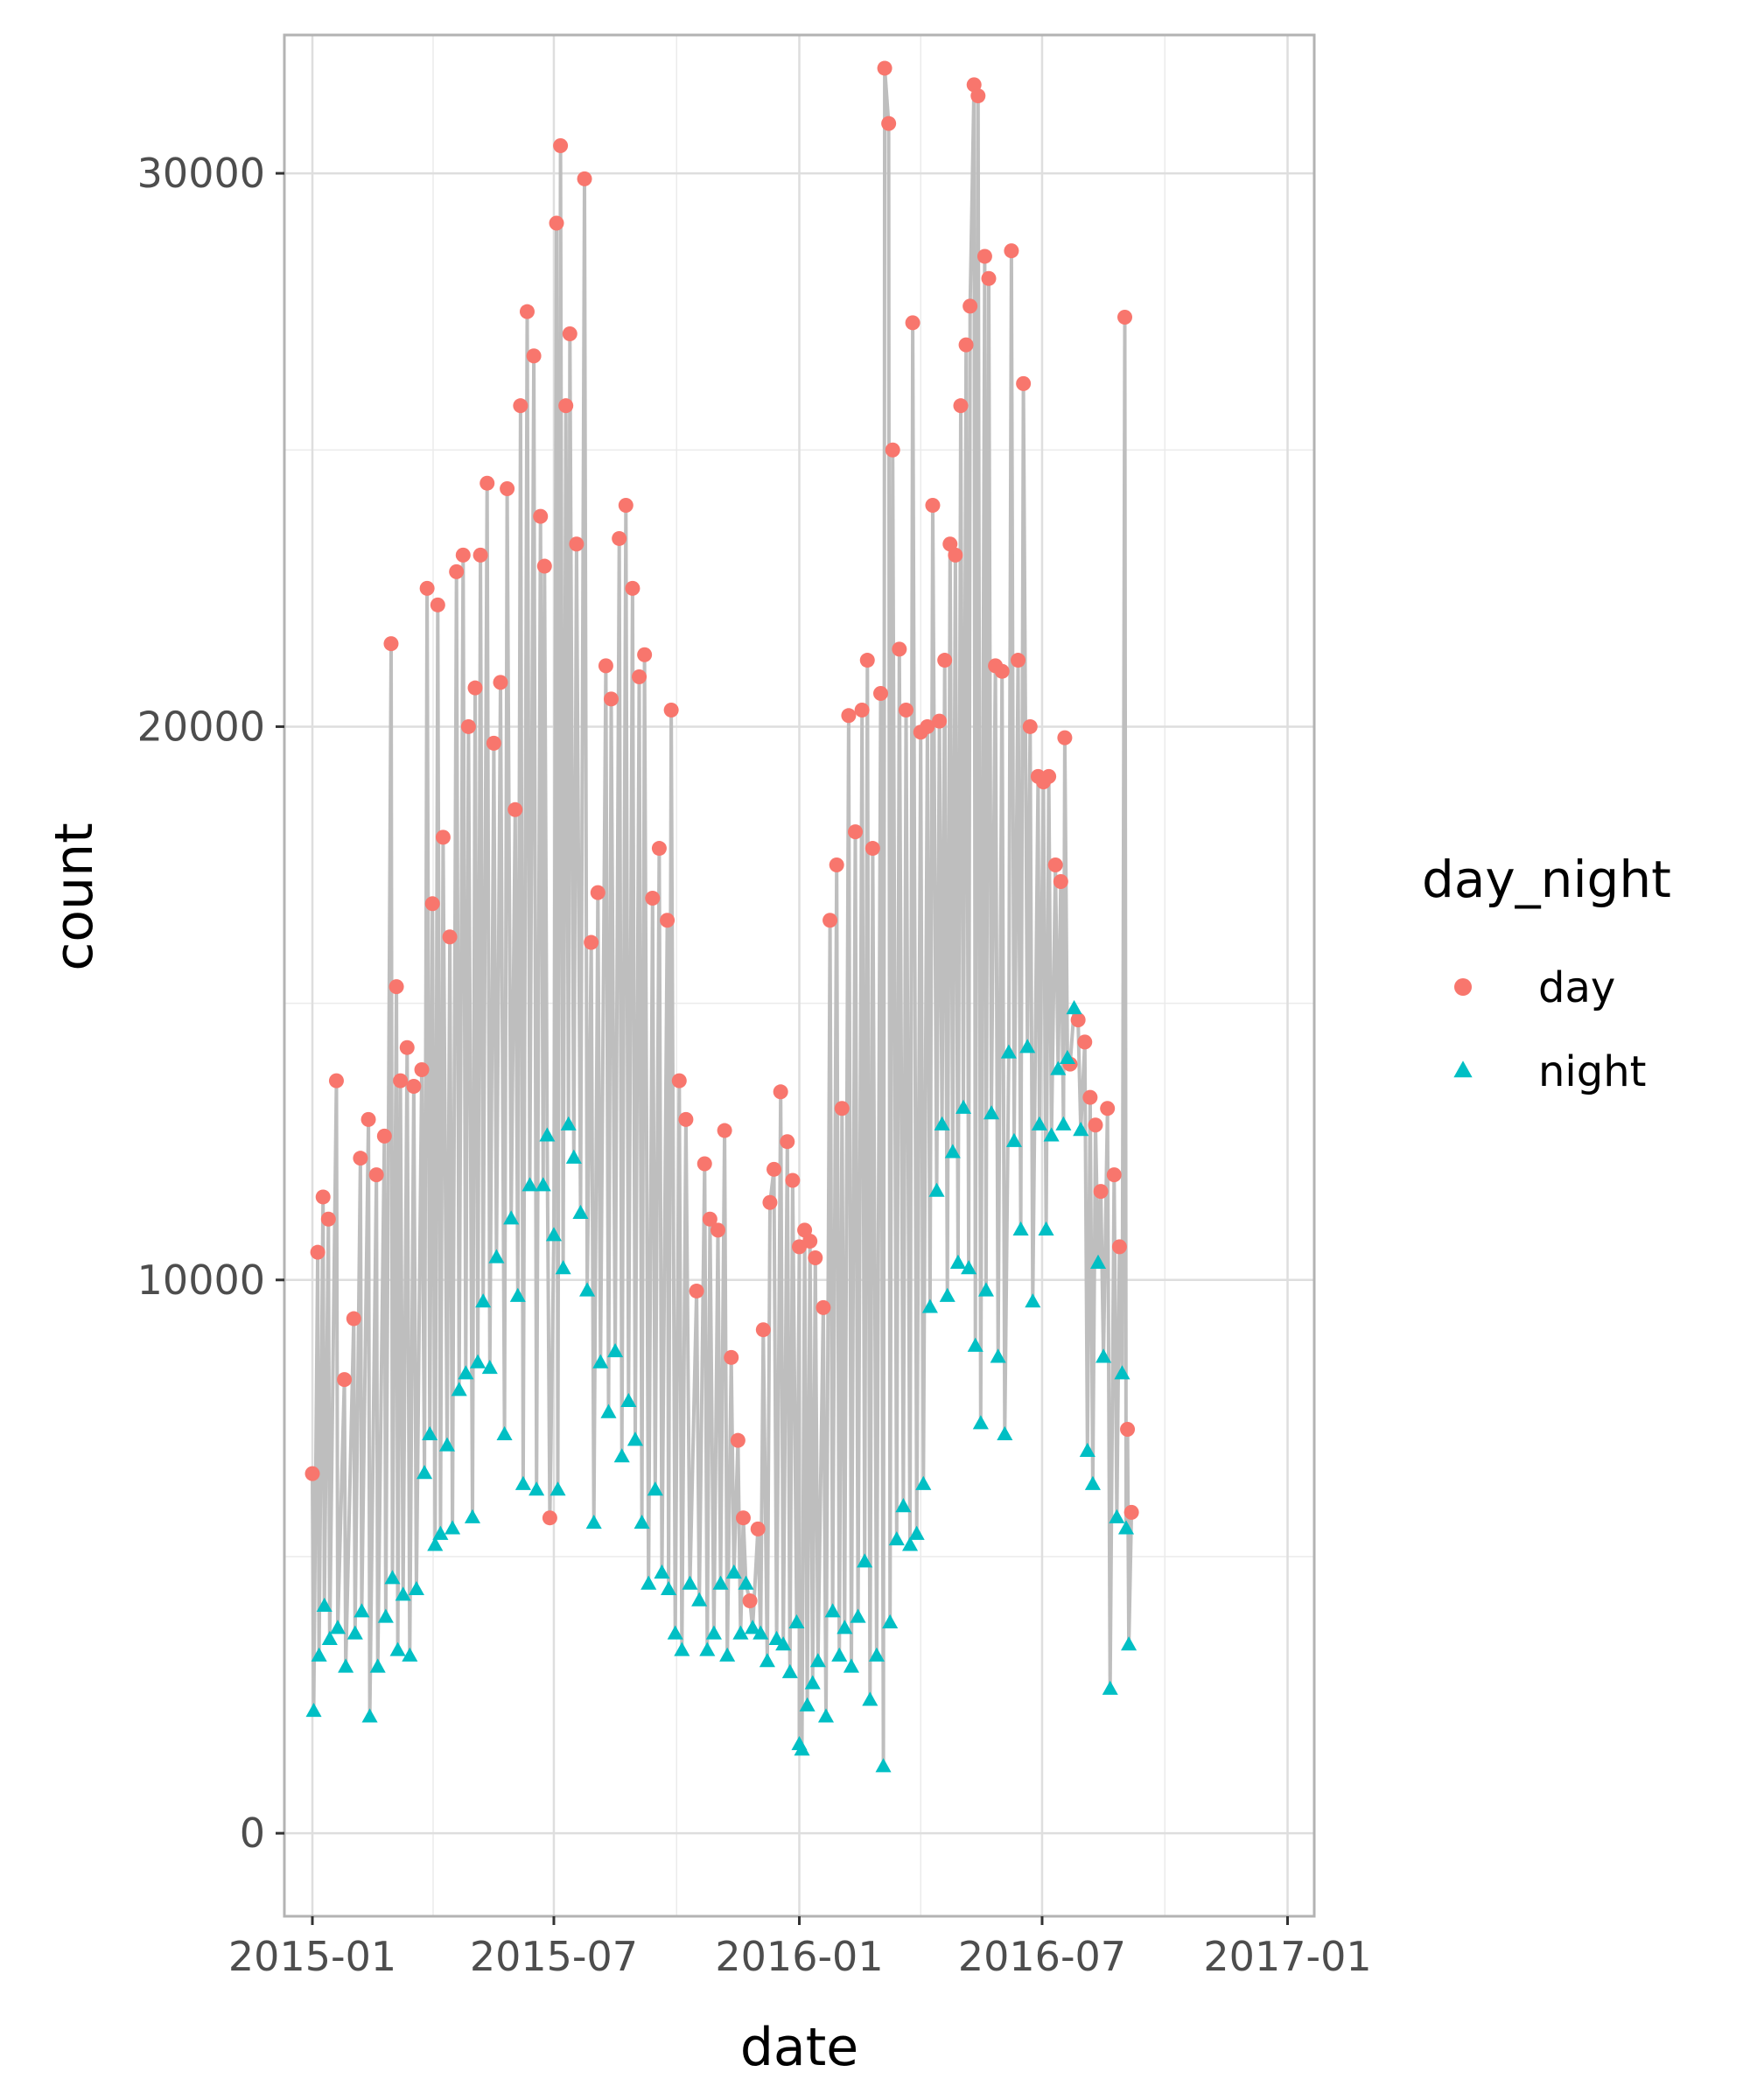 This screenshot has height=2100, width=1750. Describe the element at coordinates (1546, 879) in the screenshot. I see `legend-title: day_night` at that location.